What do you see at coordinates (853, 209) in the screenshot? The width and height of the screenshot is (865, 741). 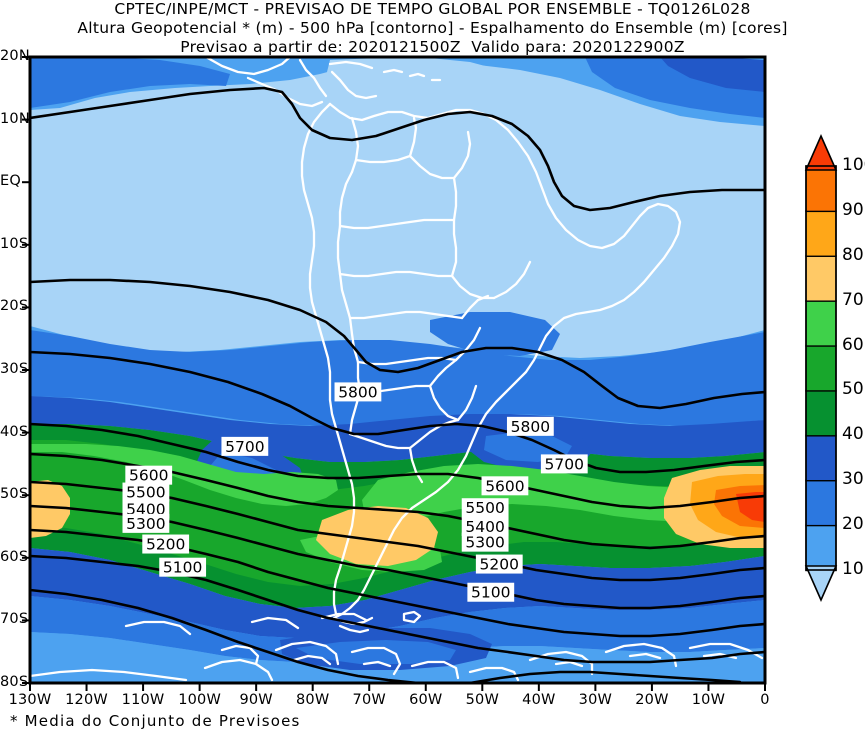 I see `colorbar-tick-label: 90` at bounding box center [853, 209].